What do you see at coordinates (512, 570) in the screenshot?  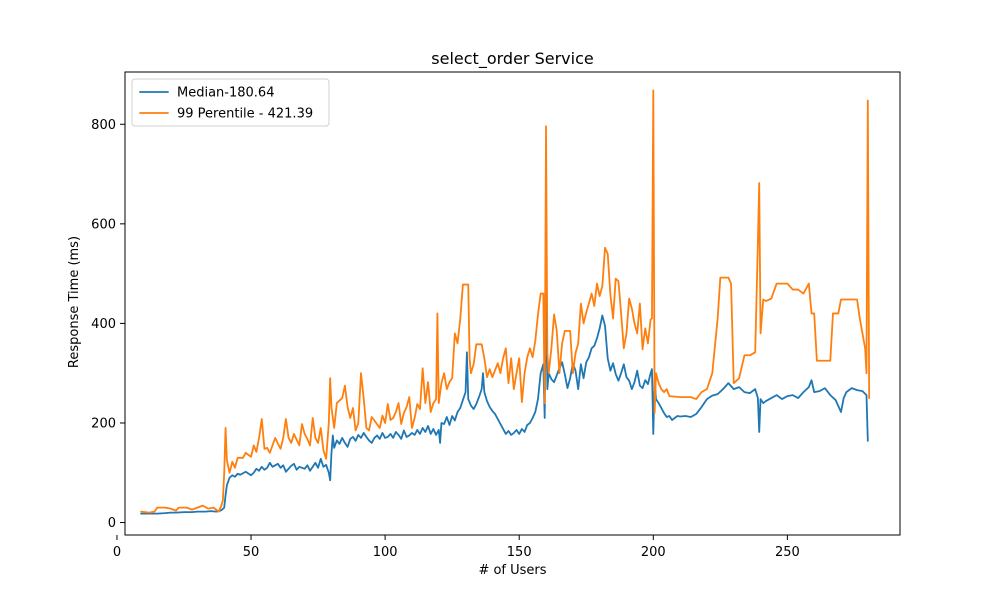 I see `x-axis-label: # of Users` at bounding box center [512, 570].